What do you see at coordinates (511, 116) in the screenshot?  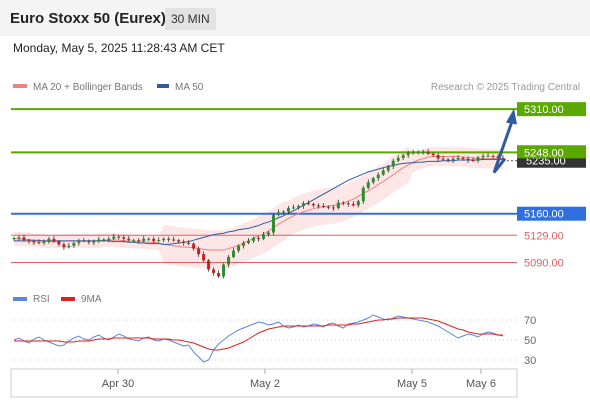 I see `forecast-arrowhead` at bounding box center [511, 116].